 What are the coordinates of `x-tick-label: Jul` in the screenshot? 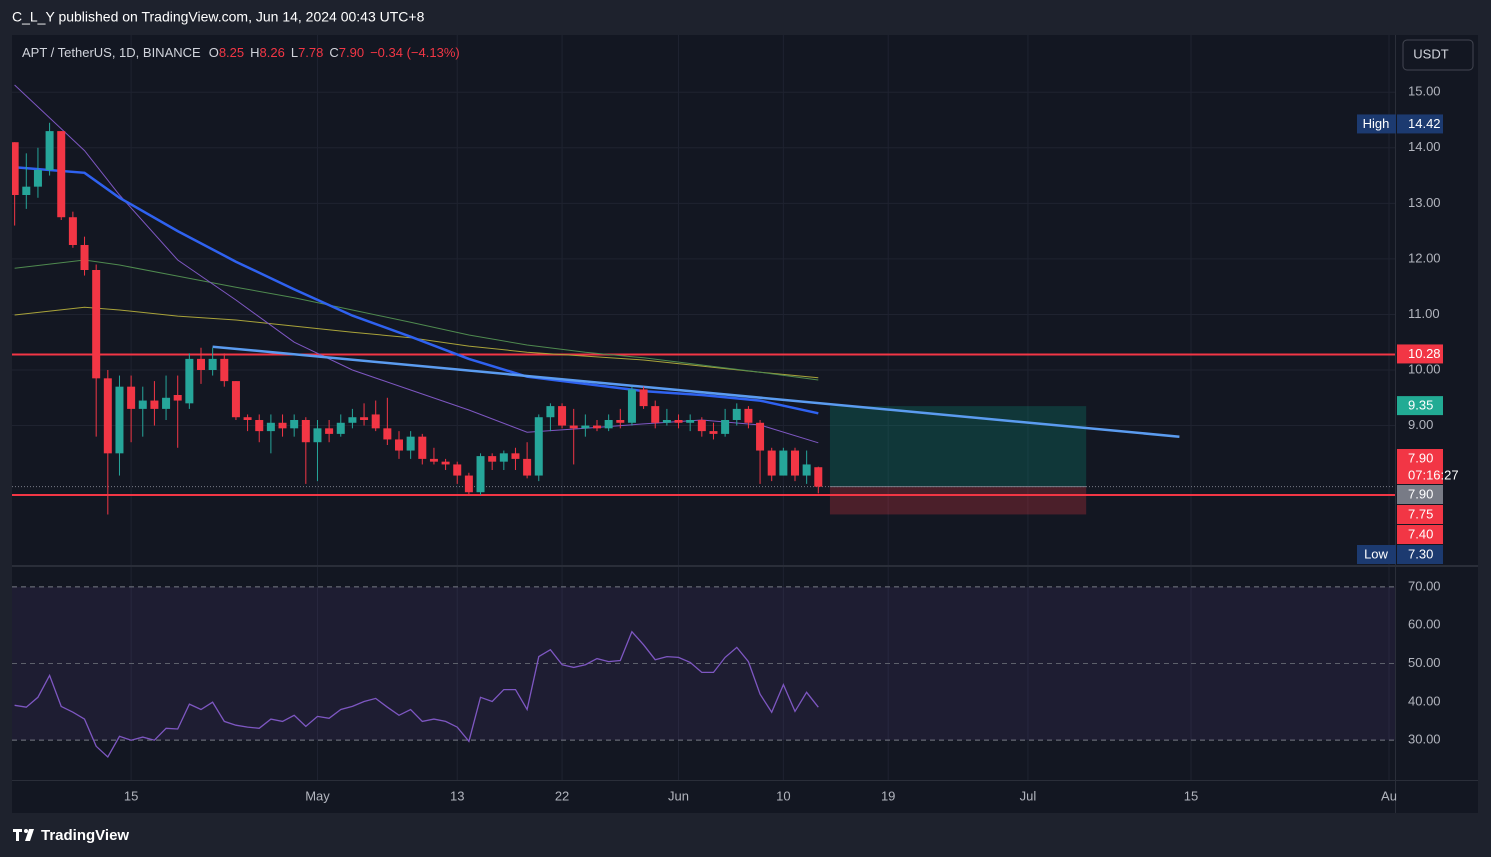 It's located at (1028, 795).